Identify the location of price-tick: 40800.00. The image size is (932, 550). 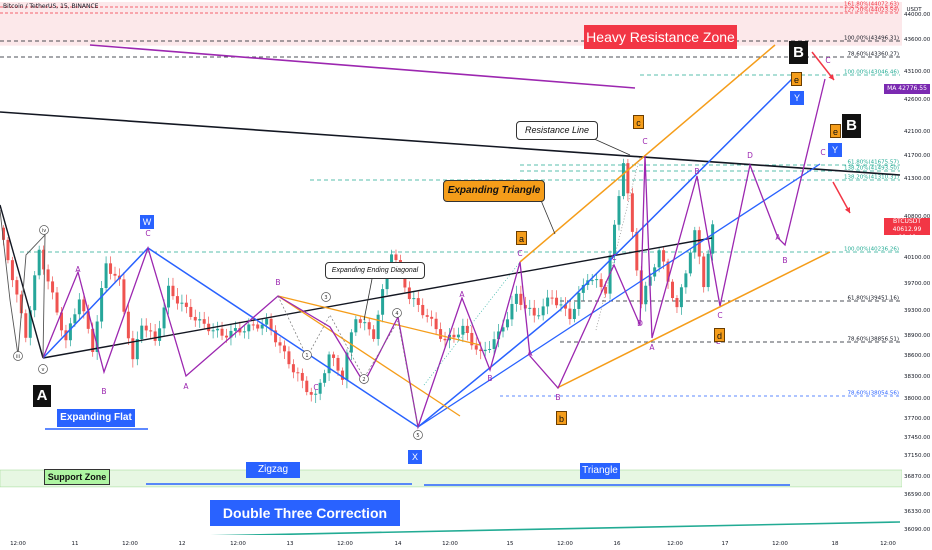
(917, 217).